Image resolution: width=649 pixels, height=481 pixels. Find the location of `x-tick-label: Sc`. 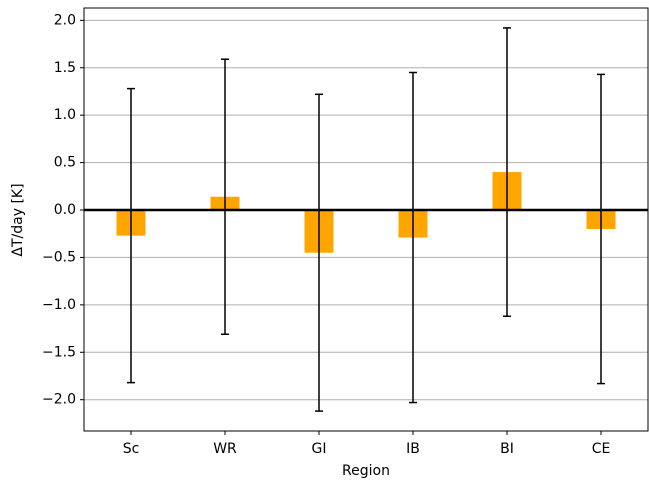

x-tick-label: Sc is located at coordinates (131, 449).